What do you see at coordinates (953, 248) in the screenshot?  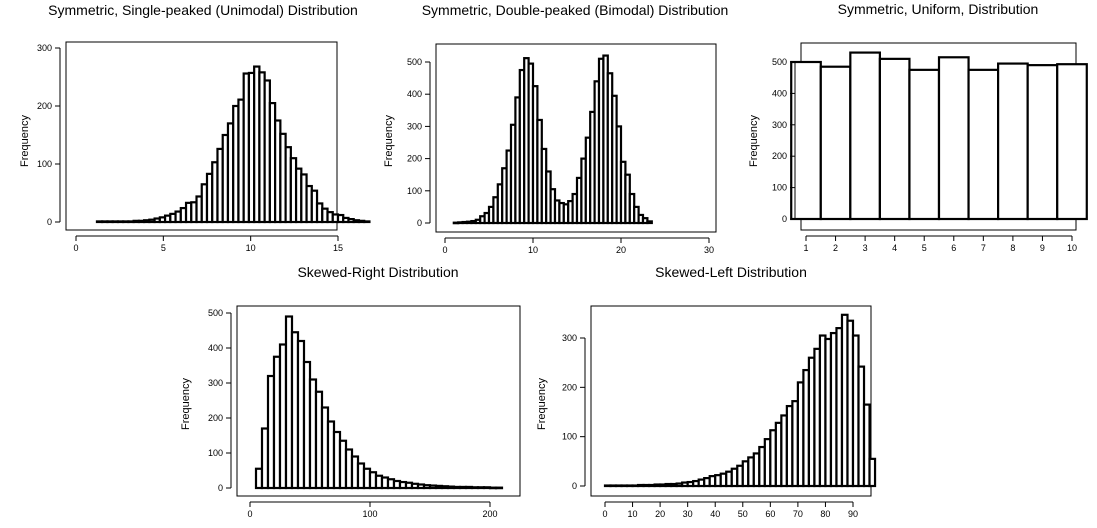 I see `uniform-xtick-label: 6` at bounding box center [953, 248].